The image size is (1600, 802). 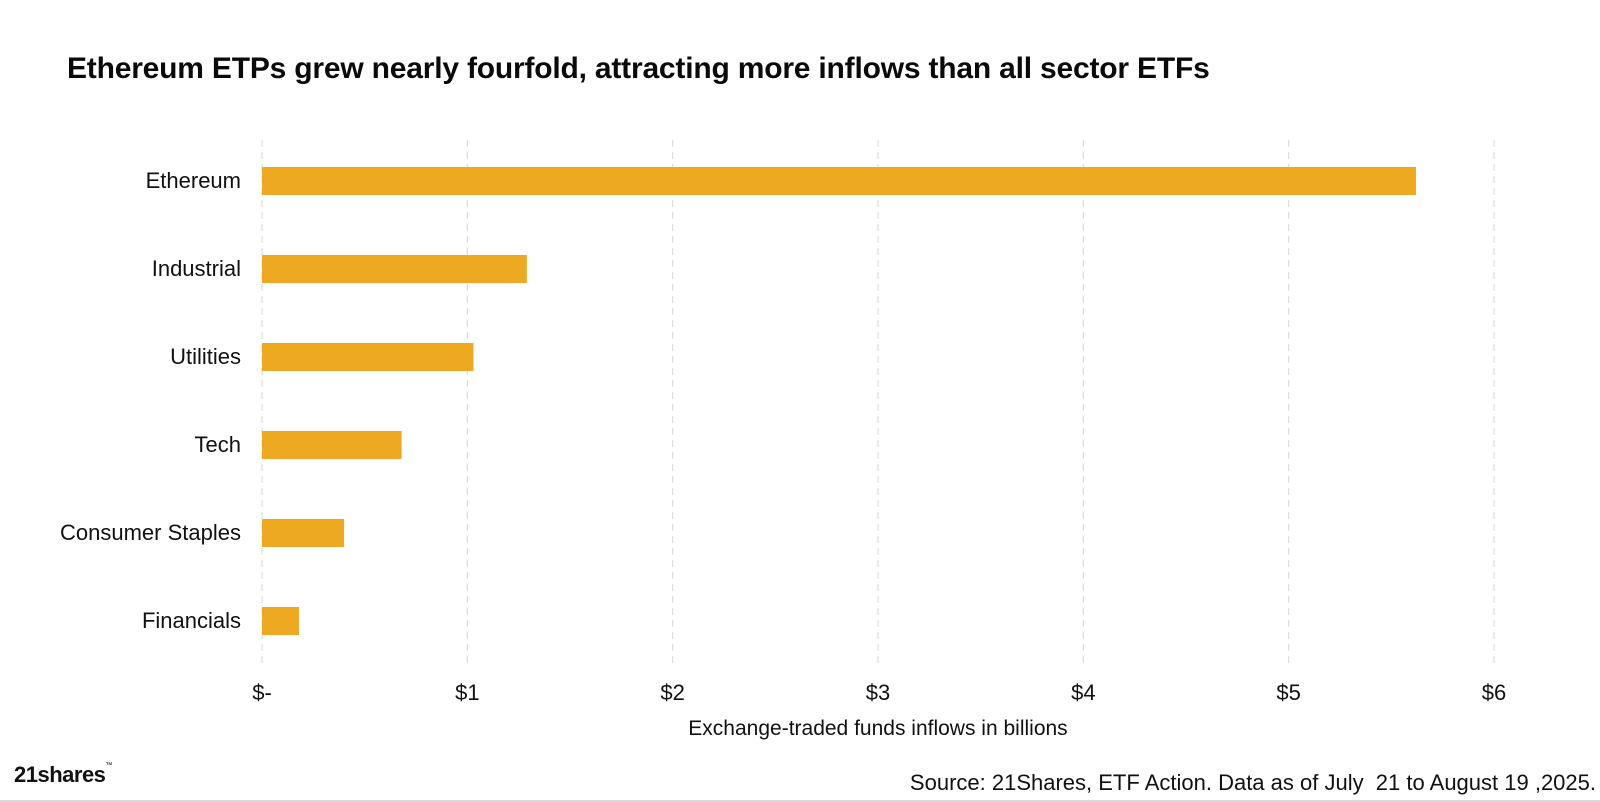 I want to click on x-tick-labels: $- $1 $2 $3 $4 $5 $6, so click(x=879, y=692).